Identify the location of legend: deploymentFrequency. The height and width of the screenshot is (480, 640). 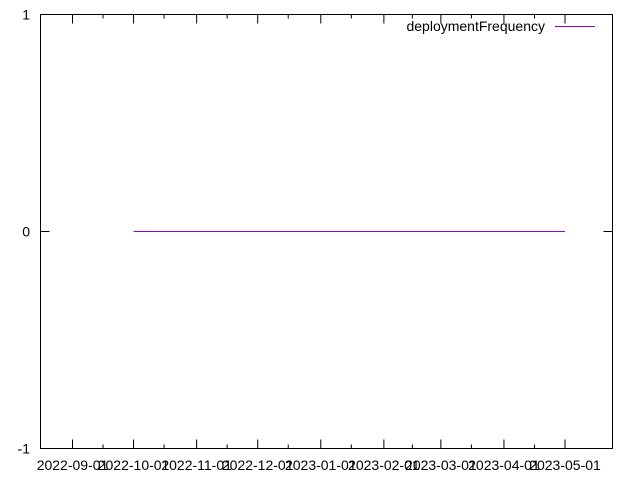
(500, 26).